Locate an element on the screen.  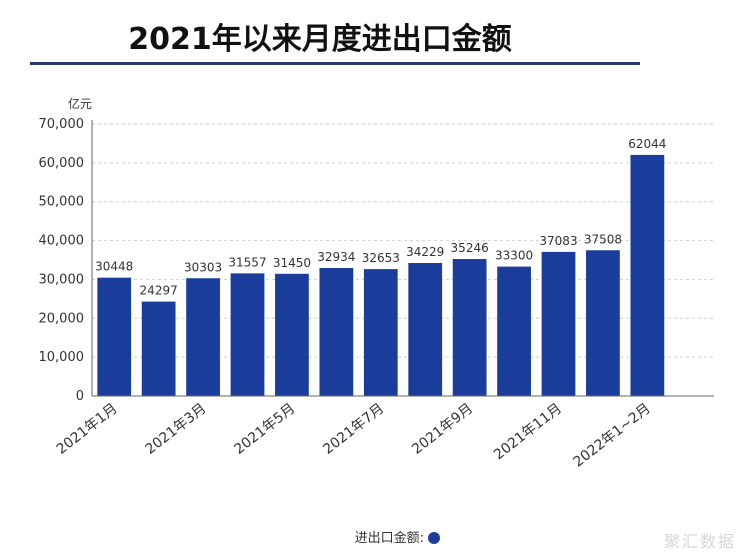
y-tick-label: 70,000 is located at coordinates (62, 124).